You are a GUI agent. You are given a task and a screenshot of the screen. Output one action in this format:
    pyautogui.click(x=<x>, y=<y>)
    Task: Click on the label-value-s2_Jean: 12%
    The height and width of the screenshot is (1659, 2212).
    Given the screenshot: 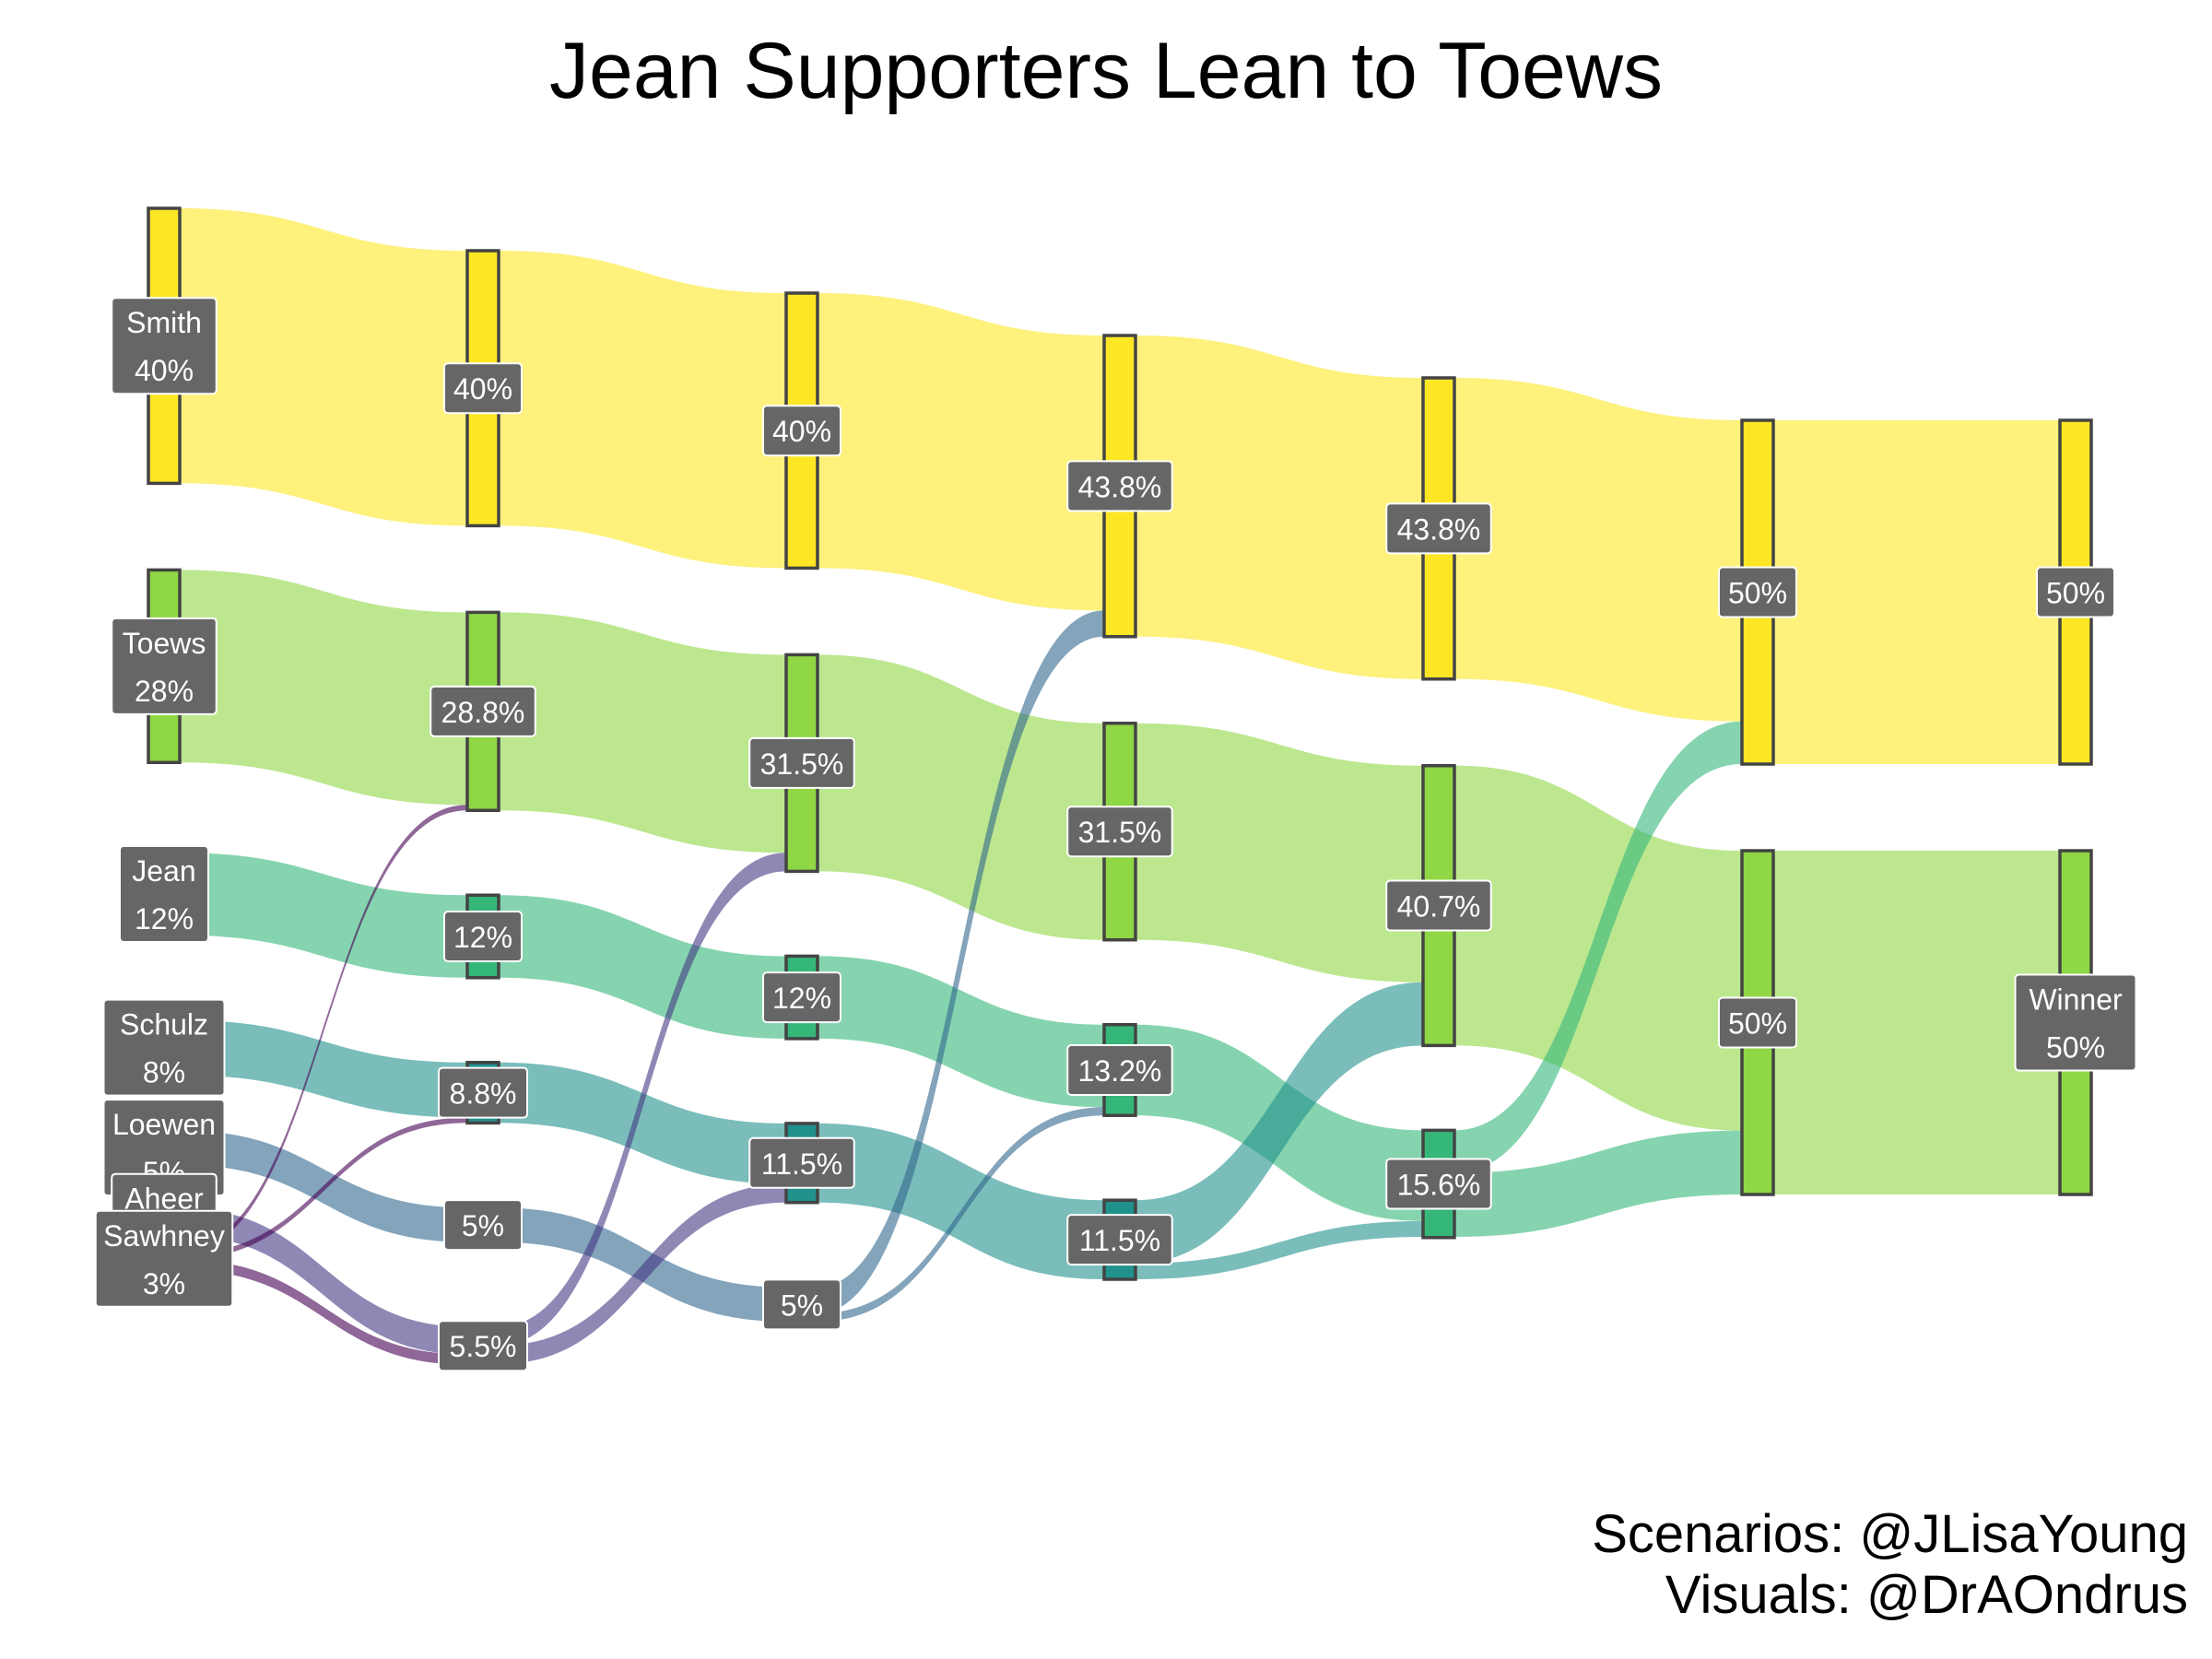 What is the action you would take?
    pyautogui.click(x=482, y=937)
    